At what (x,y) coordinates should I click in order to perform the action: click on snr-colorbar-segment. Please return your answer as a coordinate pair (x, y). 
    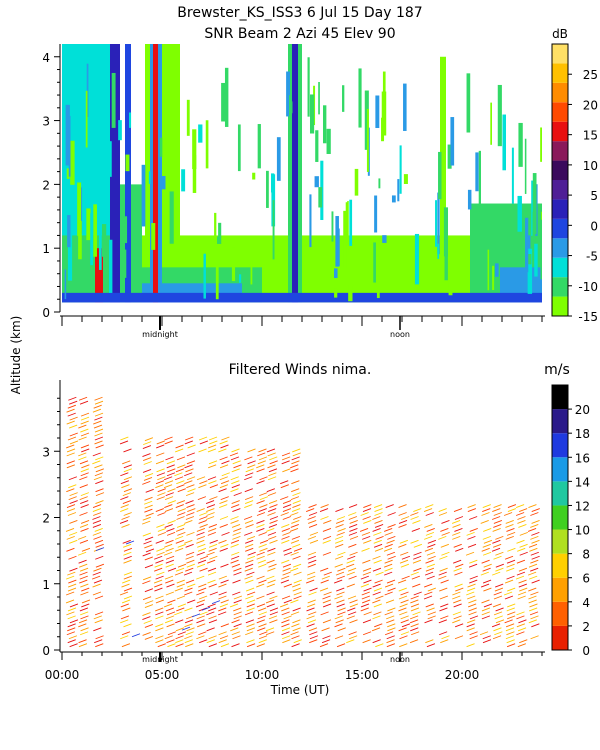
    Looking at the image, I should click on (560, 190).